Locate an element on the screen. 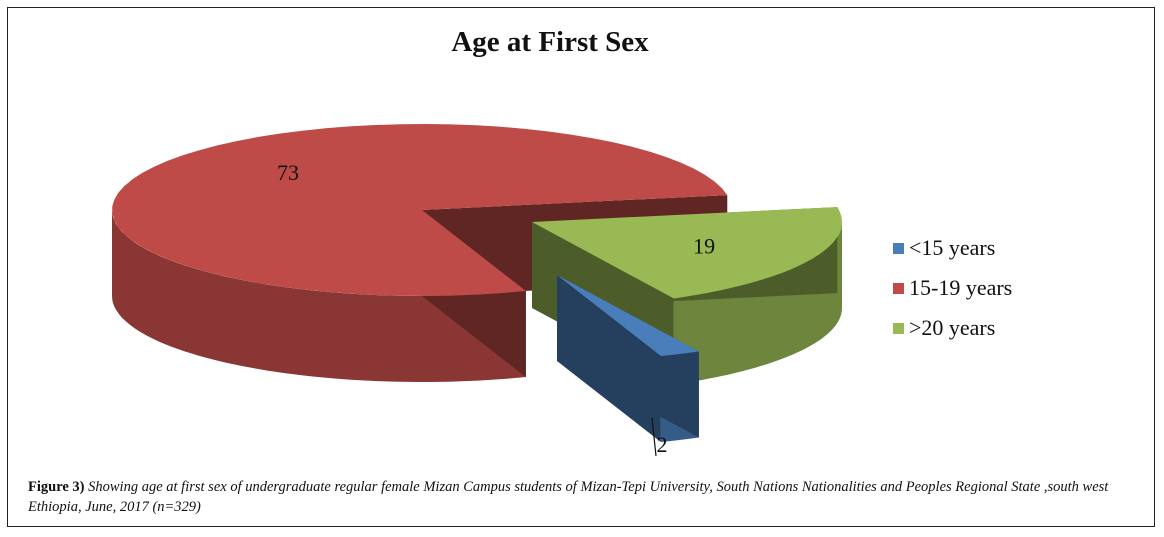 The height and width of the screenshot is (537, 1164). data-label-15-19: 73 is located at coordinates (288, 172).